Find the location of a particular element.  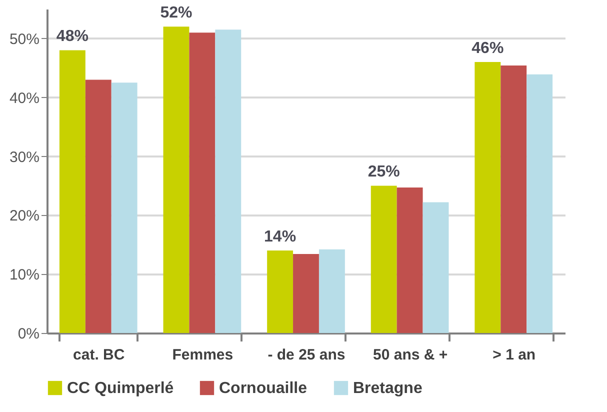

y-tick-label: 30% is located at coordinates (24, 157).